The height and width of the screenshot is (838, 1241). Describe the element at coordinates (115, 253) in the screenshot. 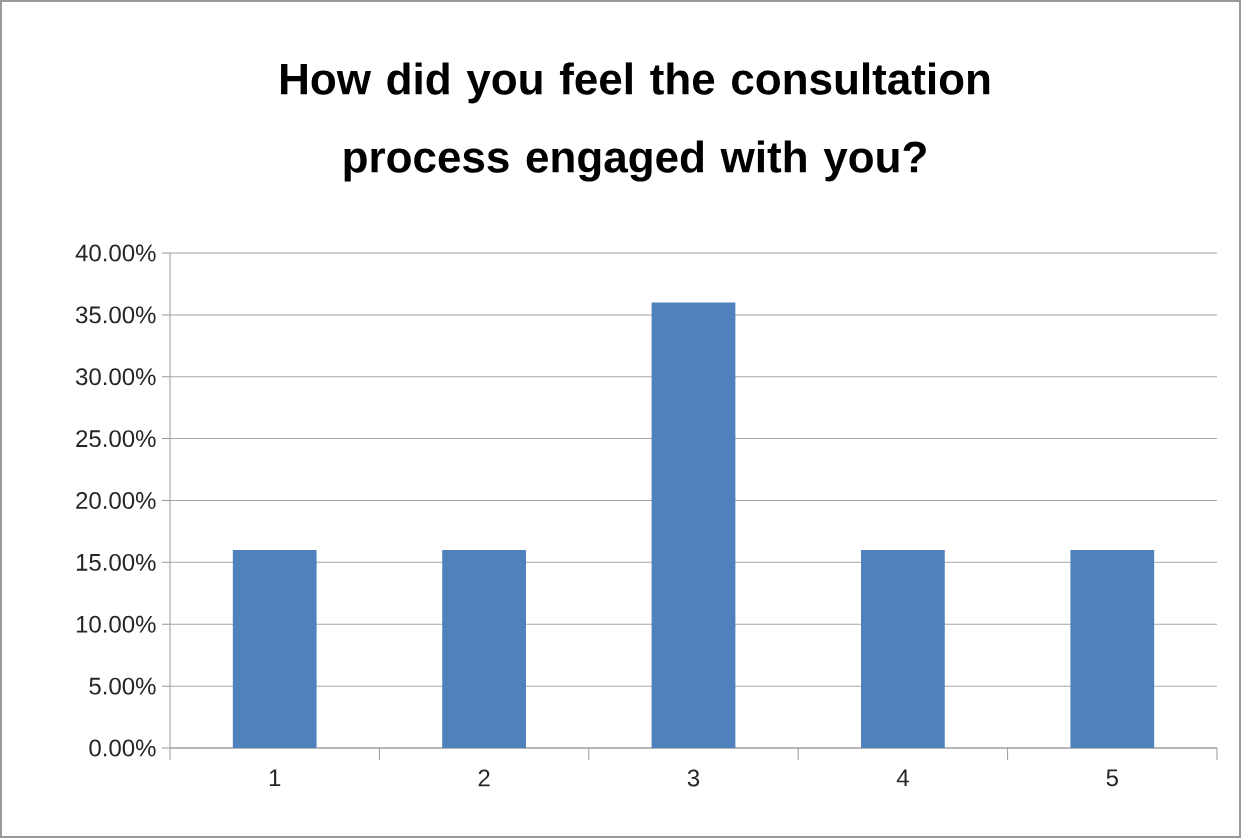

I see `y-tick-label: 40.00%` at that location.